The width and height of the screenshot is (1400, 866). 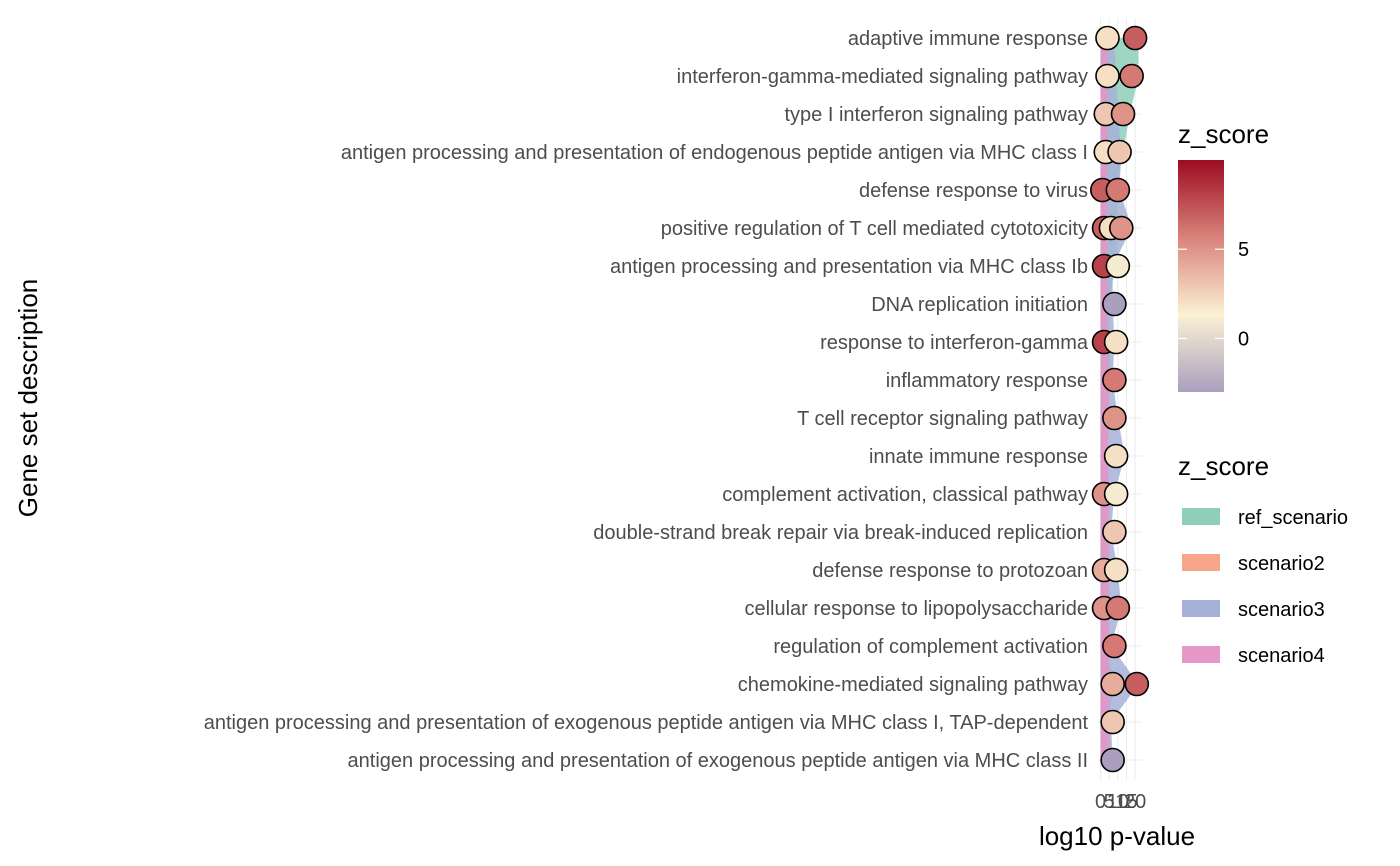 What do you see at coordinates (1213, 294) in the screenshot?
I see `color-legend-ticks: 50` at bounding box center [1213, 294].